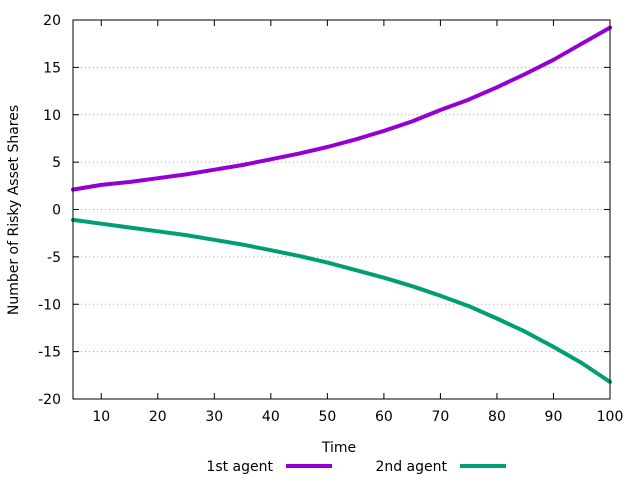 The height and width of the screenshot is (480, 640). Describe the element at coordinates (239, 467) in the screenshot. I see `legend-label-1: 1st agent` at that location.